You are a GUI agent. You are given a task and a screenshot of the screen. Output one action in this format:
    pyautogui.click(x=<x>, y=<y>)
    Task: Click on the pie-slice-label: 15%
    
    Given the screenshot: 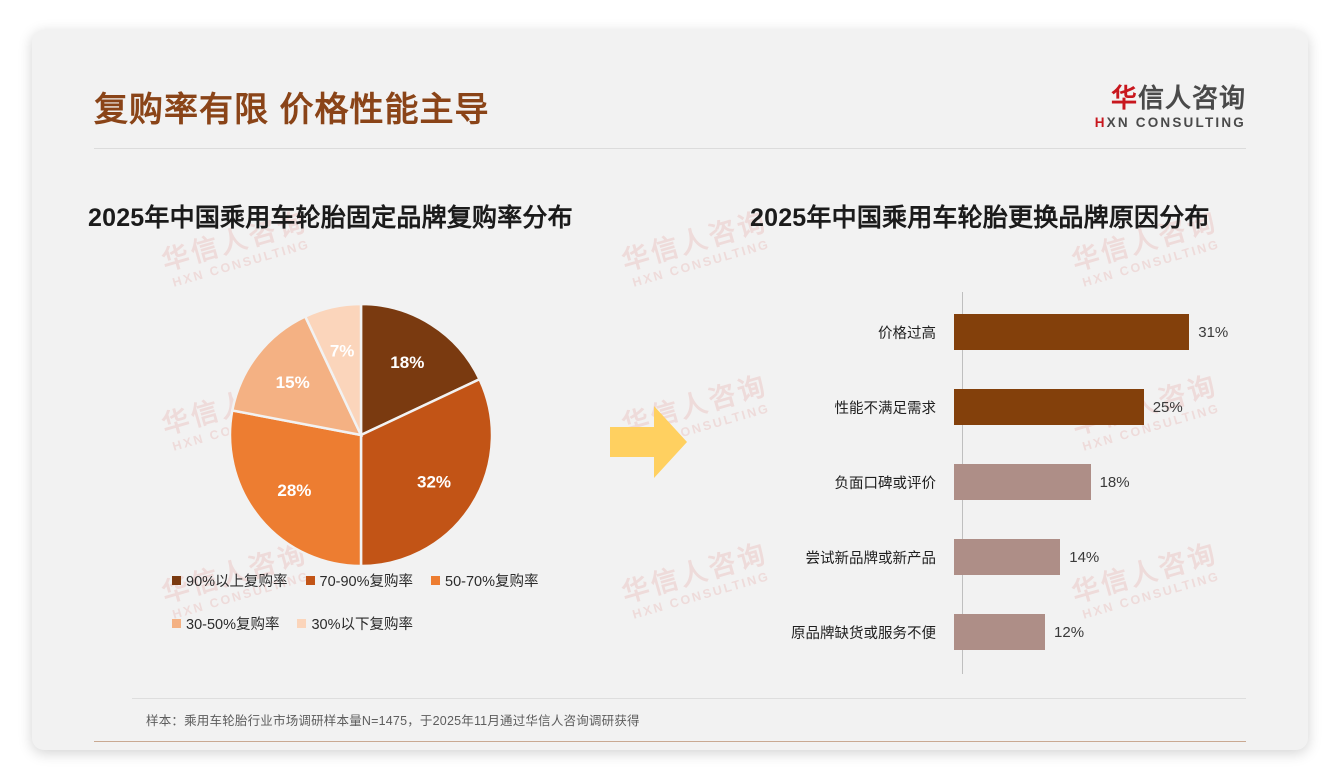 What is the action you would take?
    pyautogui.click(x=293, y=382)
    